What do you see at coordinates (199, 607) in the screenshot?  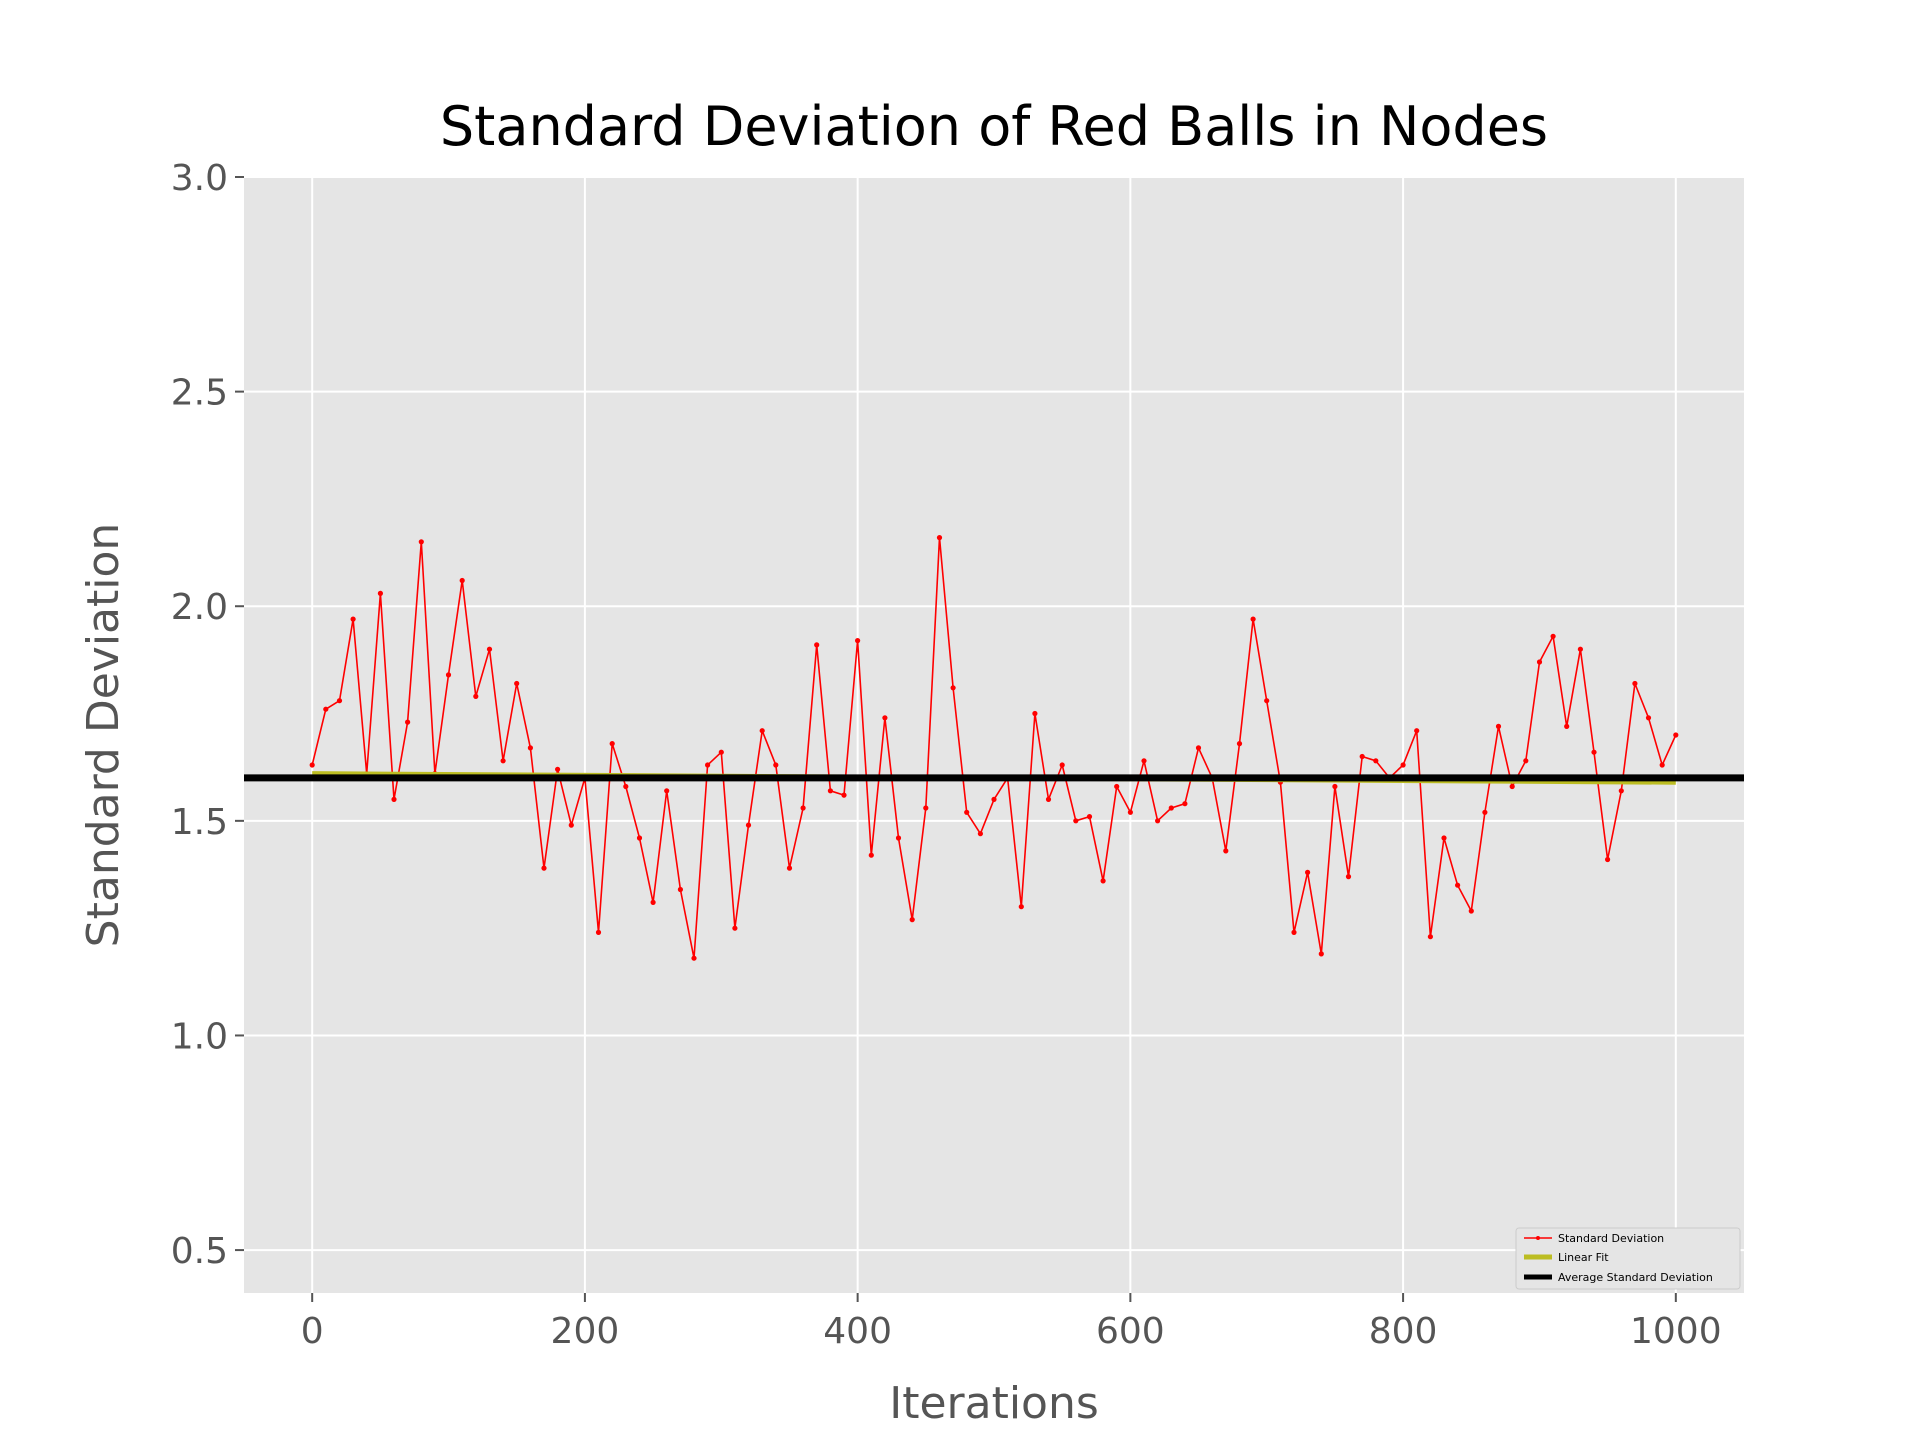 I see `y-tick-label: 2.0` at bounding box center [199, 607].